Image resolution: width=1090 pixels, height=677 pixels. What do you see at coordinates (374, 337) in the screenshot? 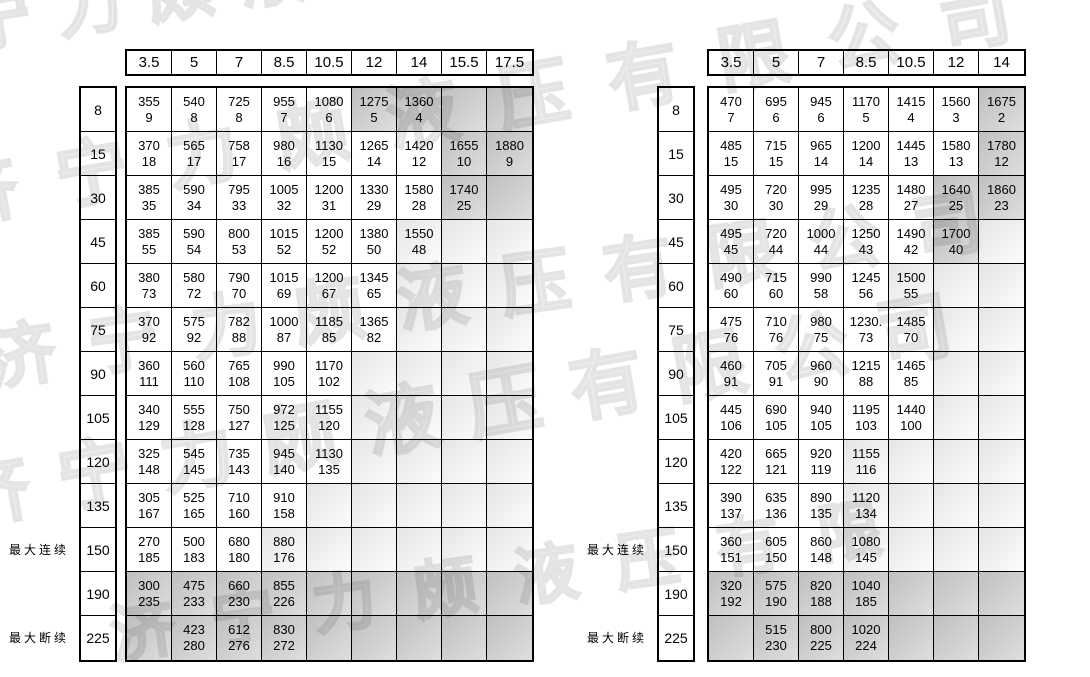
I see `value-bottom: 82` at bounding box center [374, 337].